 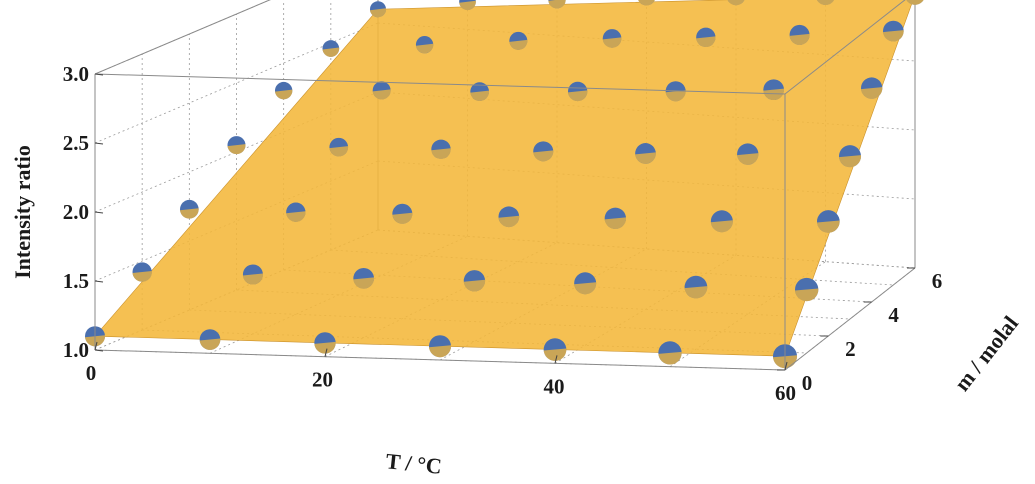 What do you see at coordinates (807, 383) in the screenshot?
I see `y-tick-label: 0` at bounding box center [807, 383].